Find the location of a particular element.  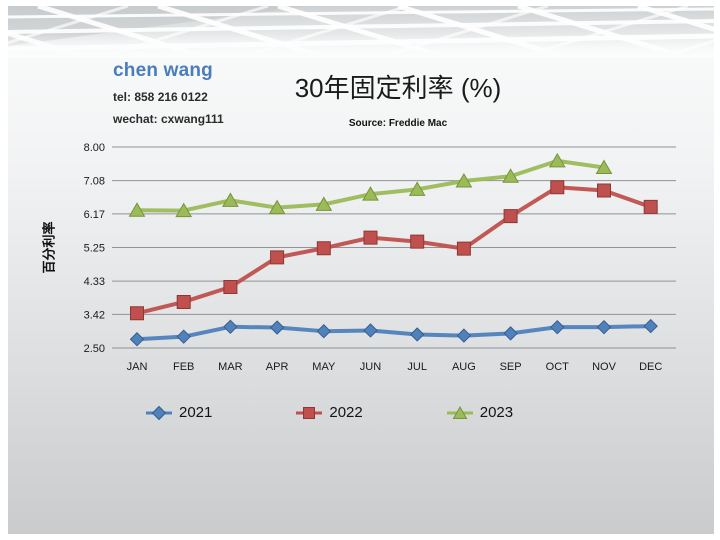

marker-2021-DEC is located at coordinates (650, 326).